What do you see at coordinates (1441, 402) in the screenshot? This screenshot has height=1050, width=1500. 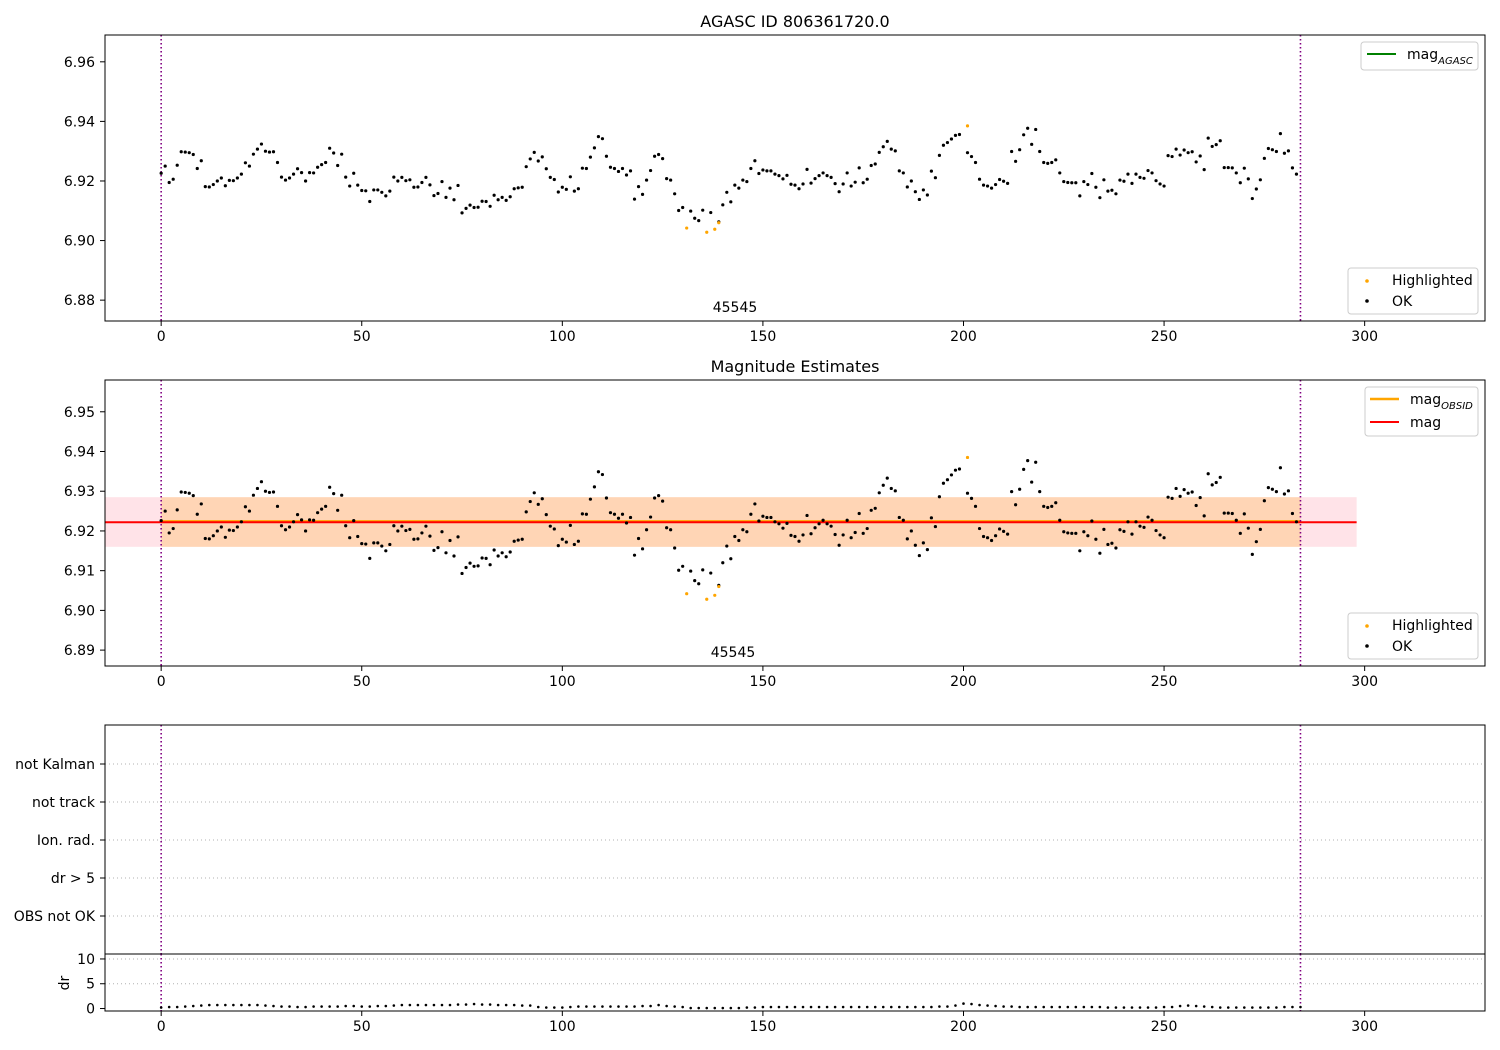 I see `mag-obsid-legend-label: magOBSID` at bounding box center [1441, 402].